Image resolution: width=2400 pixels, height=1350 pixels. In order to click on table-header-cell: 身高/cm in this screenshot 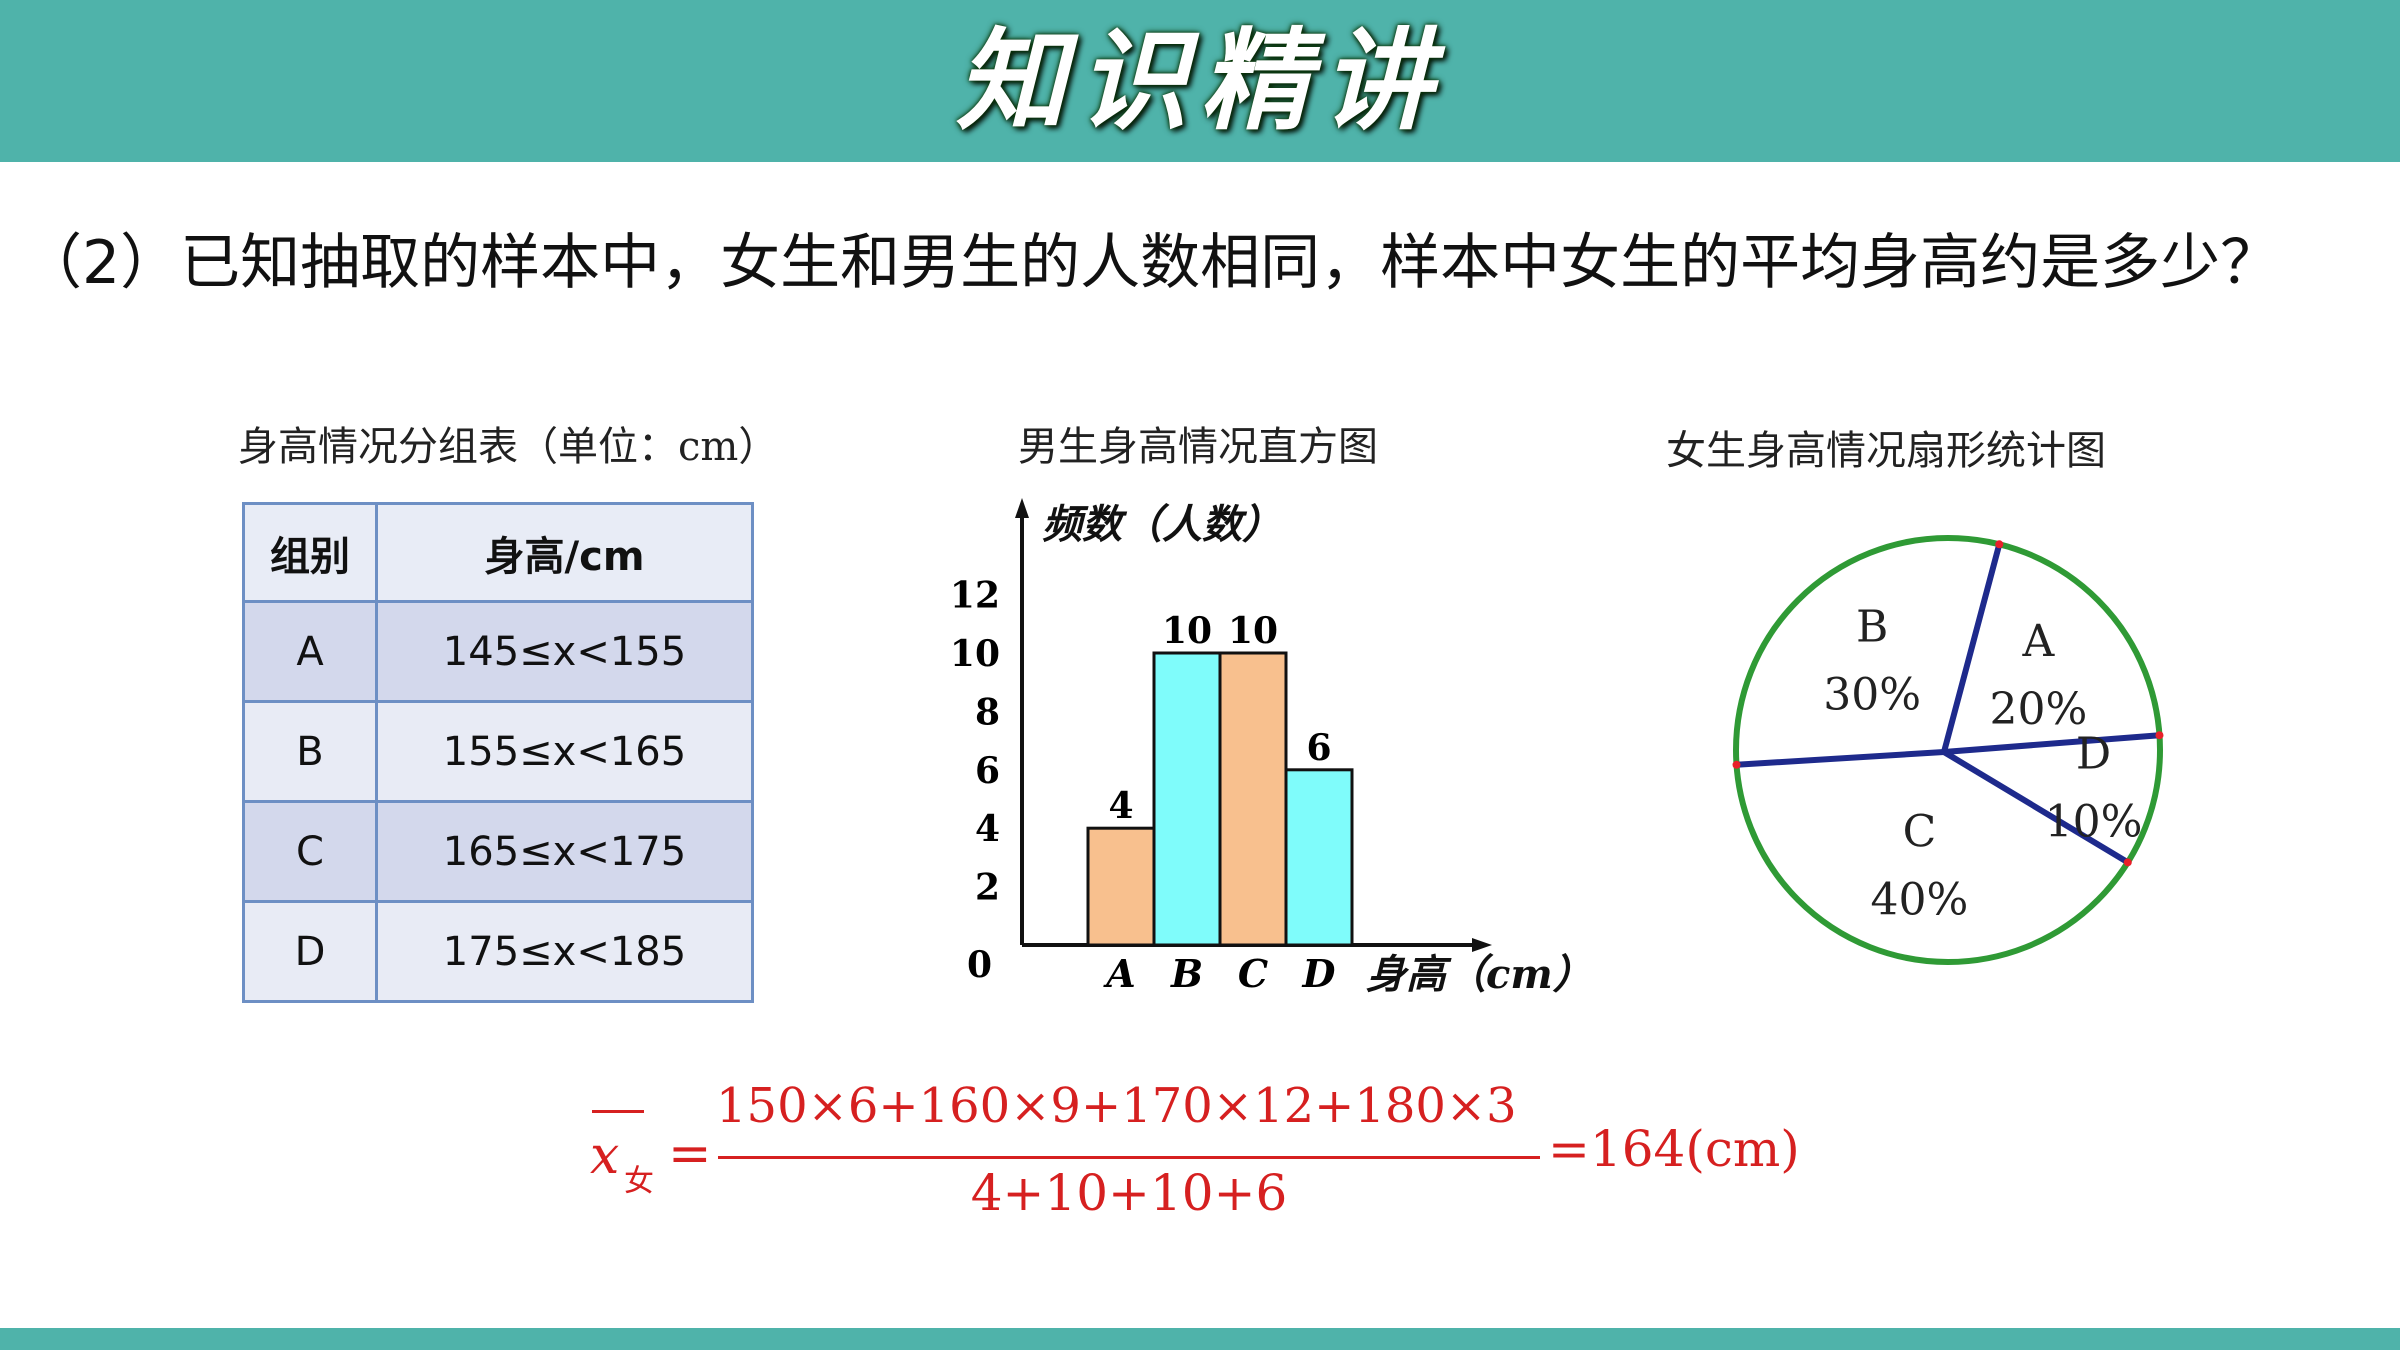, I will do `click(564, 552)`.